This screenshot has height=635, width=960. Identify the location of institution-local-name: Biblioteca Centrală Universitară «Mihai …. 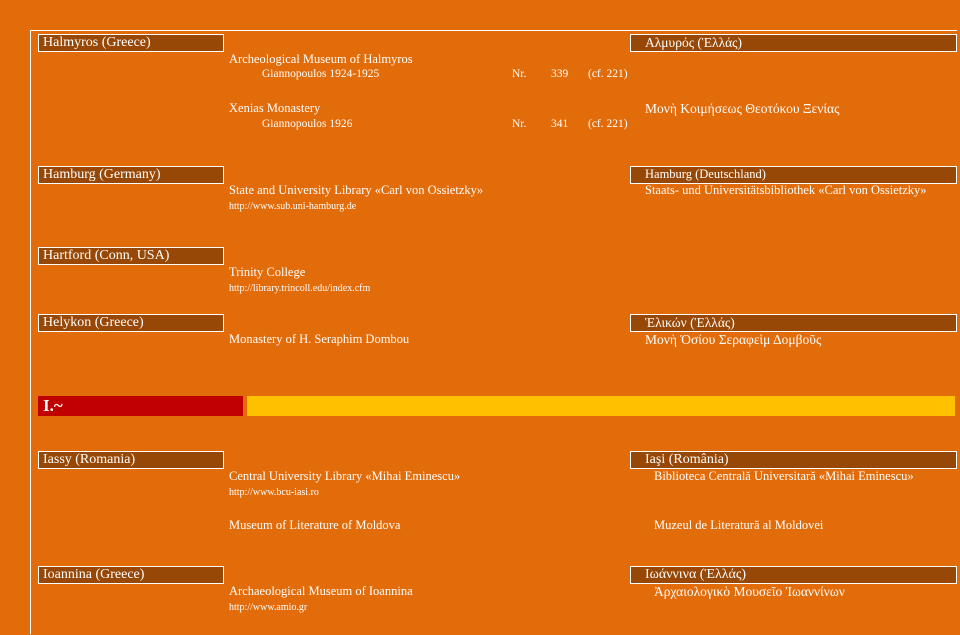
(784, 476).